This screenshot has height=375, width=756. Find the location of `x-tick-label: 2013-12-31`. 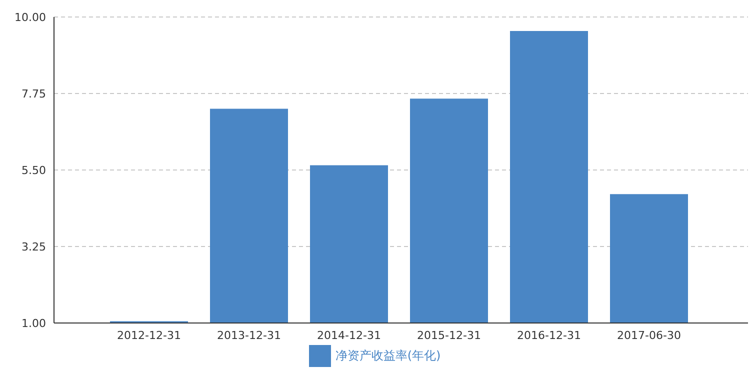

x-tick-label: 2013-12-31 is located at coordinates (249, 335).